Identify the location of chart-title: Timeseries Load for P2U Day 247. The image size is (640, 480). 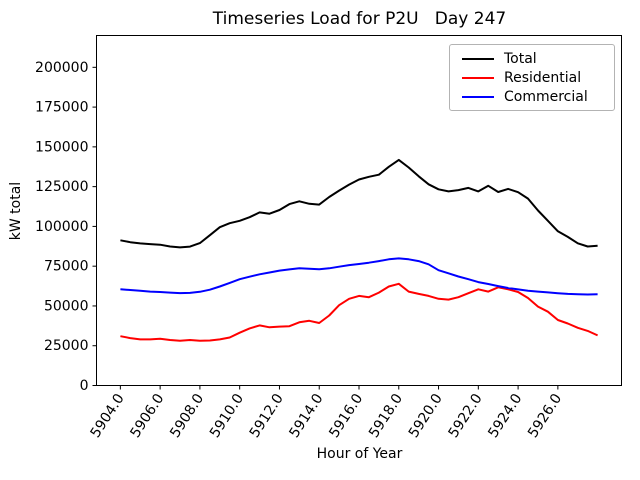
(359, 19).